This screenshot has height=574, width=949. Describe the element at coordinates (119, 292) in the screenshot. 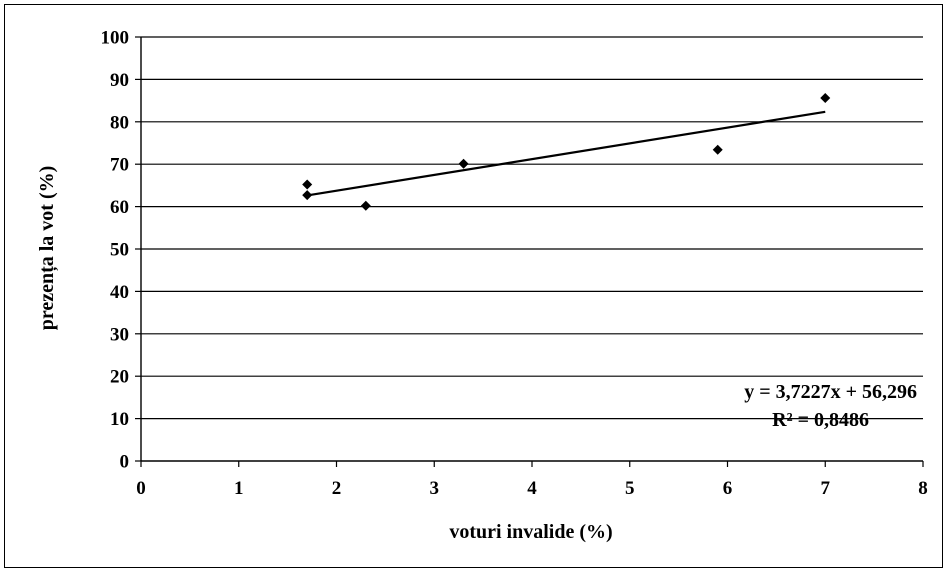

I see `y-tick-label-40: 40` at that location.